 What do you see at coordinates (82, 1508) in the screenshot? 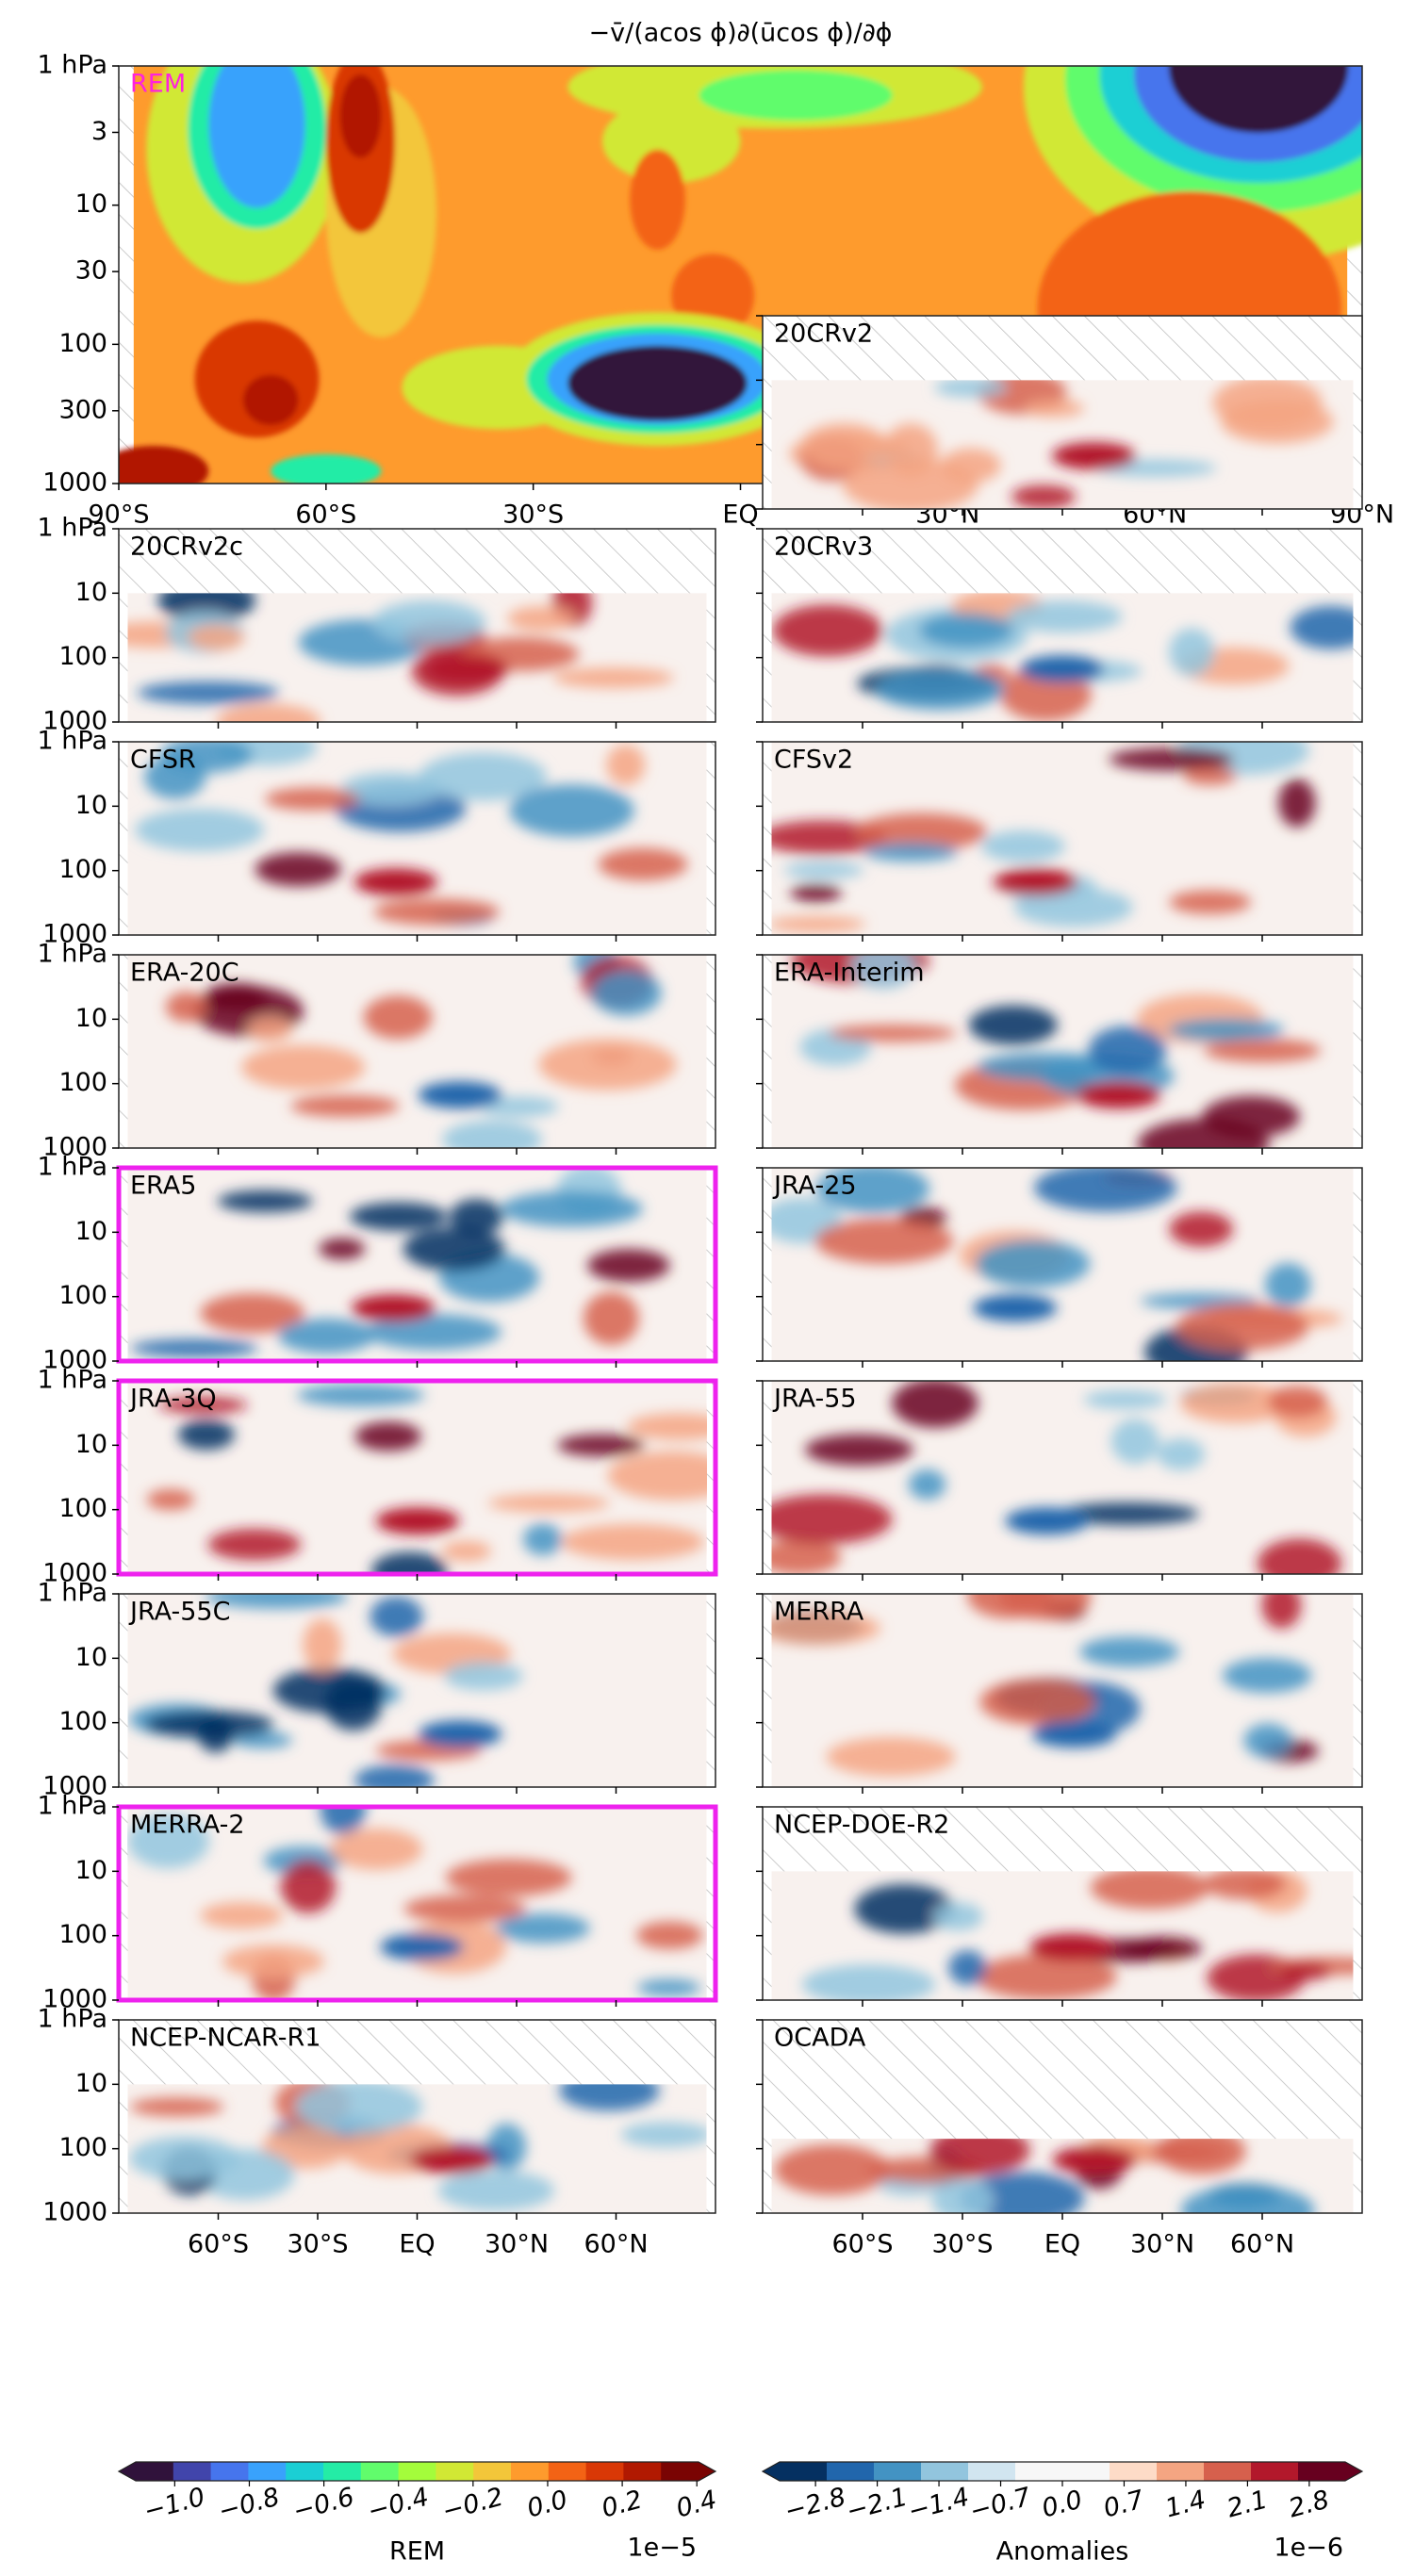
I see `y-tick-label: 100` at bounding box center [82, 1508].